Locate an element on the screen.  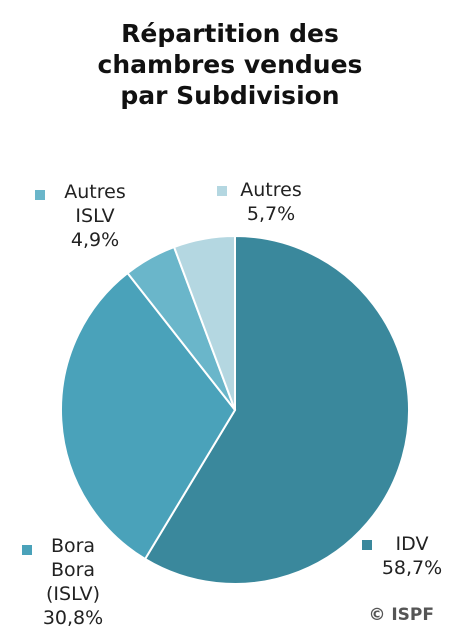
category-label: Bora Bora (ISLV) is located at coordinates (73, 570).